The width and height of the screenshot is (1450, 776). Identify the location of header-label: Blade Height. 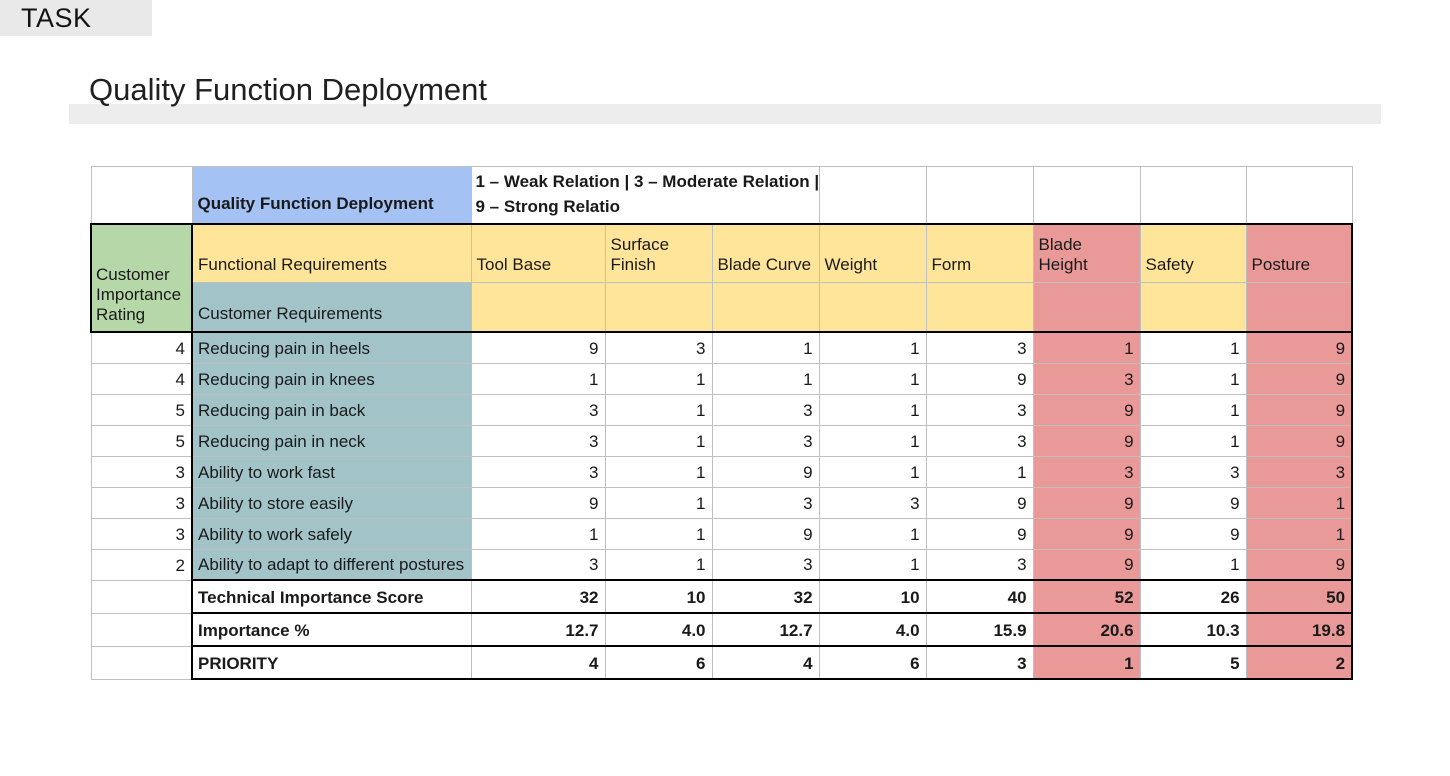
(1063, 254).